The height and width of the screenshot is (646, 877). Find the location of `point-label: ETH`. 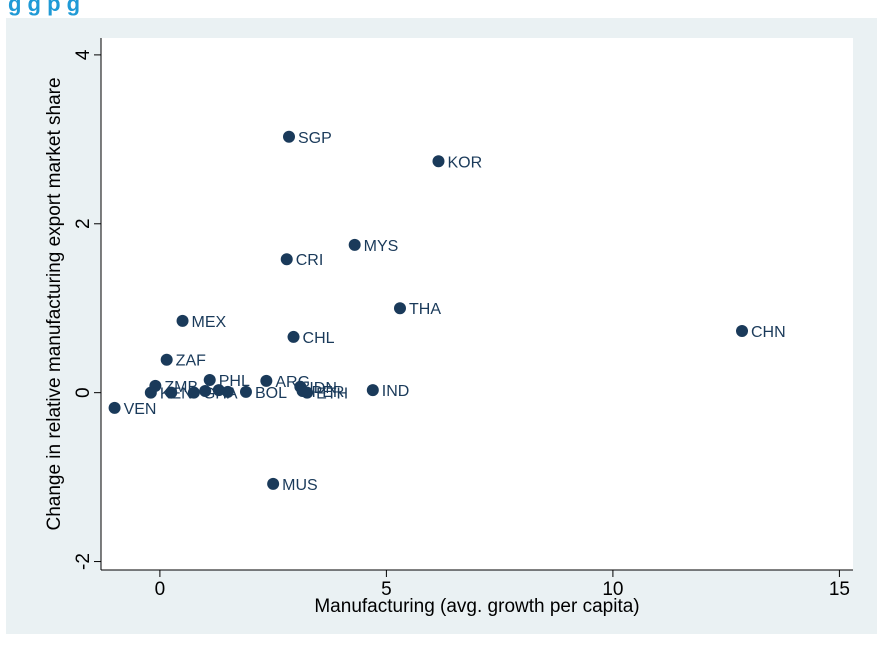

point-label: ETH is located at coordinates (332, 394).